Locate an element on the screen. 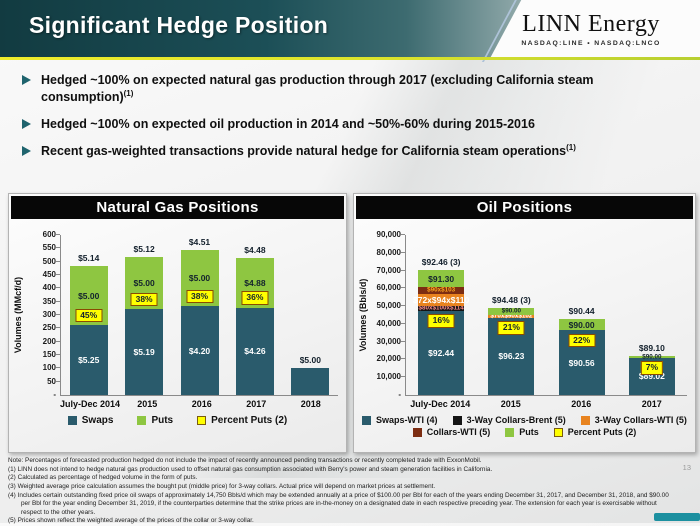 The width and height of the screenshot is (700, 526). segment-label: $4.26 is located at coordinates (255, 351).